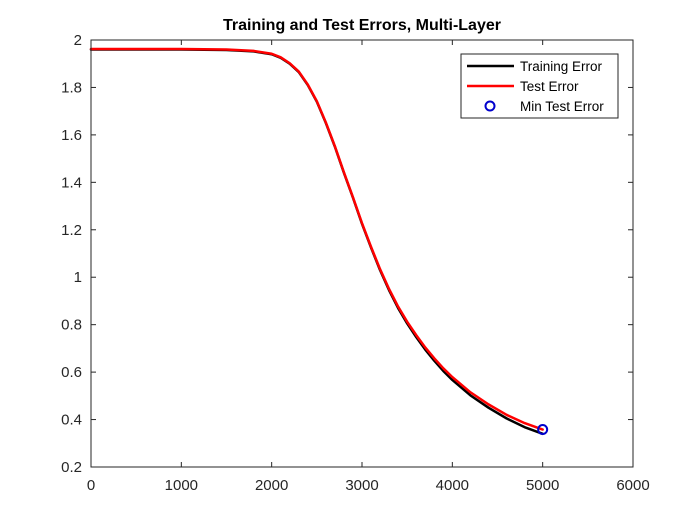 The width and height of the screenshot is (700, 525). Describe the element at coordinates (632, 485) in the screenshot. I see `x-tick-label: 6000` at that location.